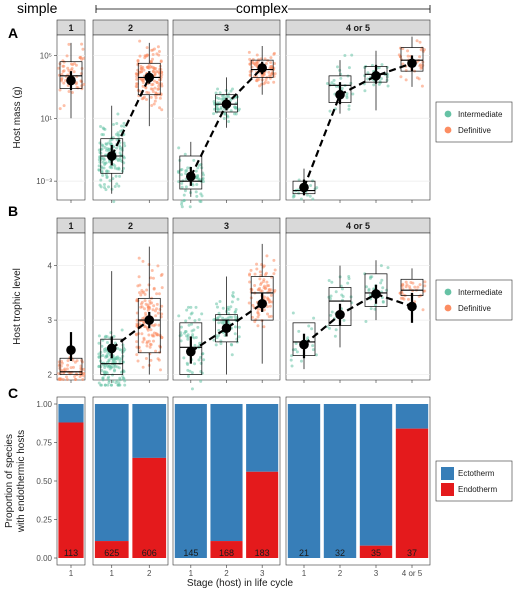  What do you see at coordinates (149, 79) in the screenshot?
I see `box-a` at bounding box center [149, 79].